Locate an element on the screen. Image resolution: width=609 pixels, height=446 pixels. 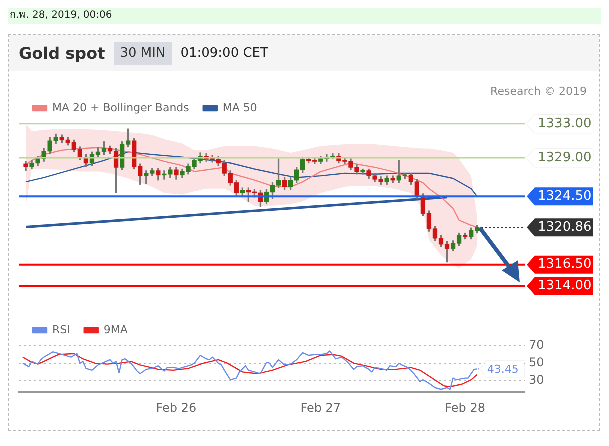
legend-label: 9MA is located at coordinates (116, 329).